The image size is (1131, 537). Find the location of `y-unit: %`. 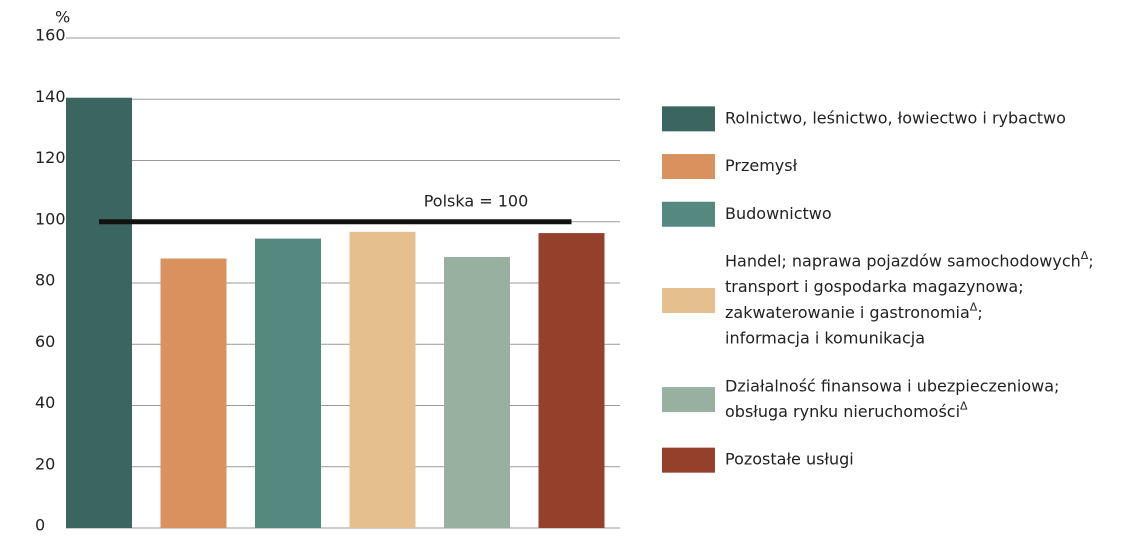

y-unit: % is located at coordinates (62, 17).